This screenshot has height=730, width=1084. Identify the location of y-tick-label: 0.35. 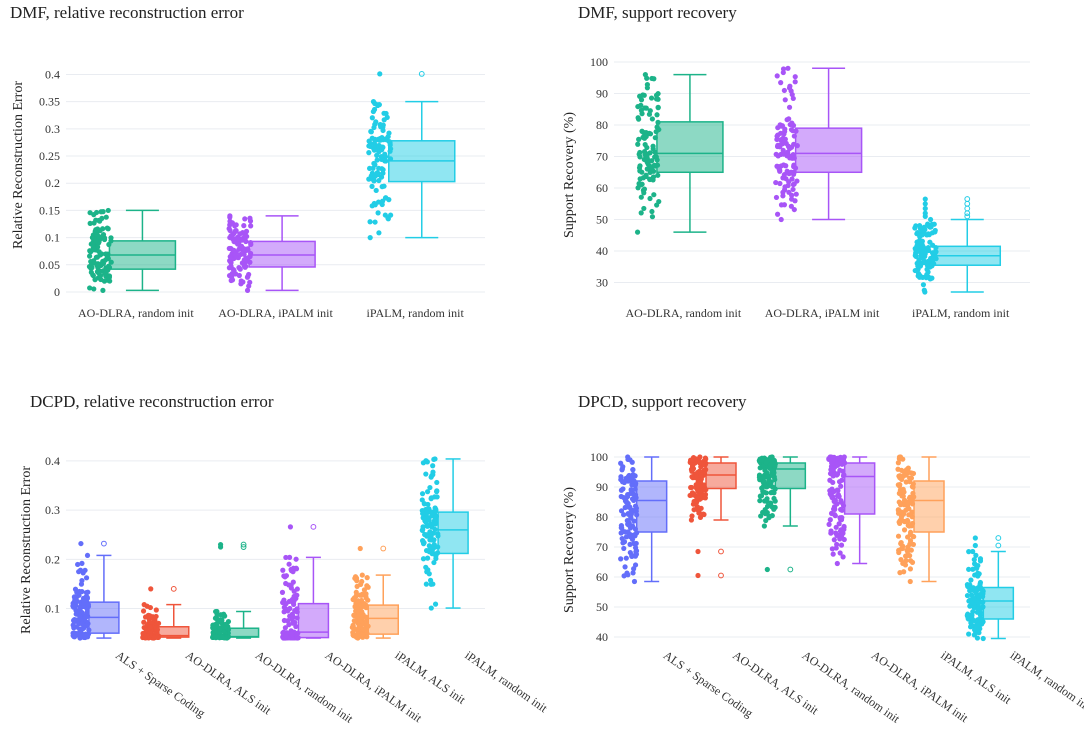
(49, 102).